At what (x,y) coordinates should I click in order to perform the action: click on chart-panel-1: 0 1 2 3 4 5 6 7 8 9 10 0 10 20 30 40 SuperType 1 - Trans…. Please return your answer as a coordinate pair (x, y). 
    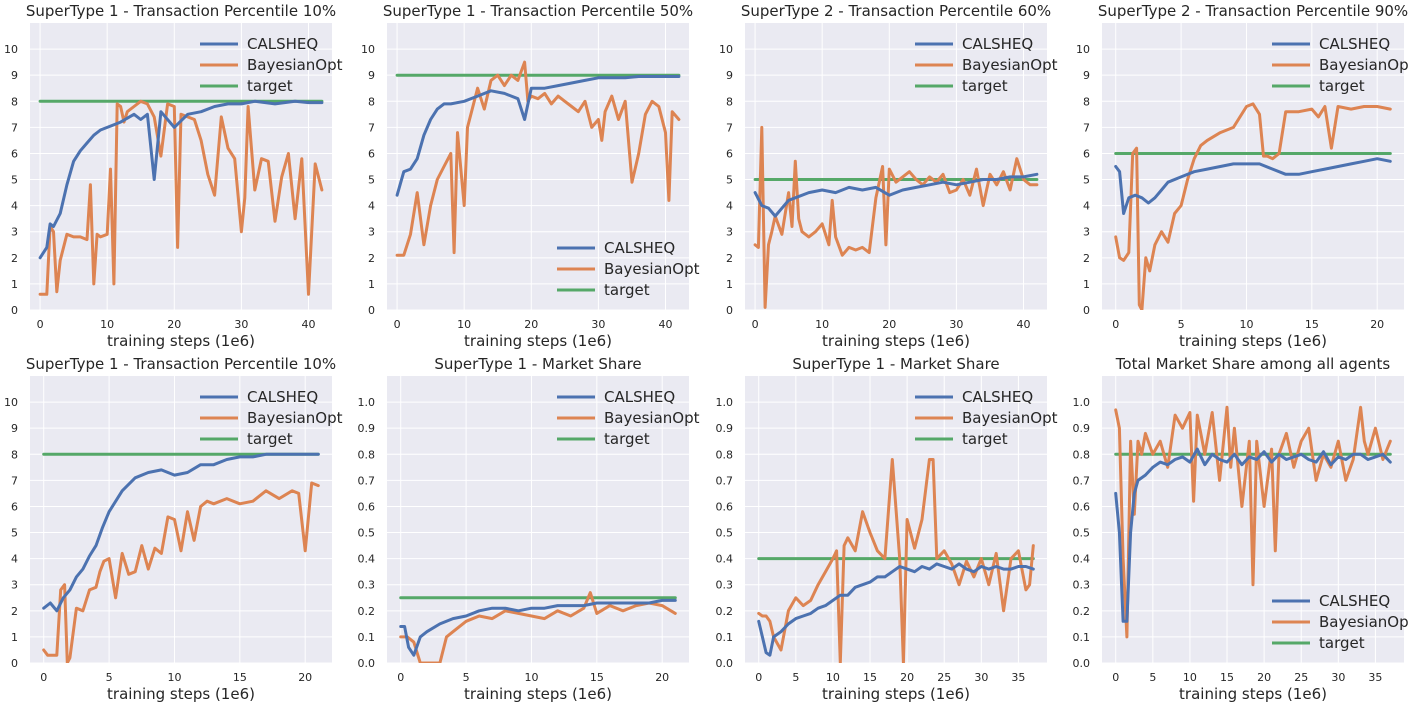
    Looking at the image, I should click on (173, 176).